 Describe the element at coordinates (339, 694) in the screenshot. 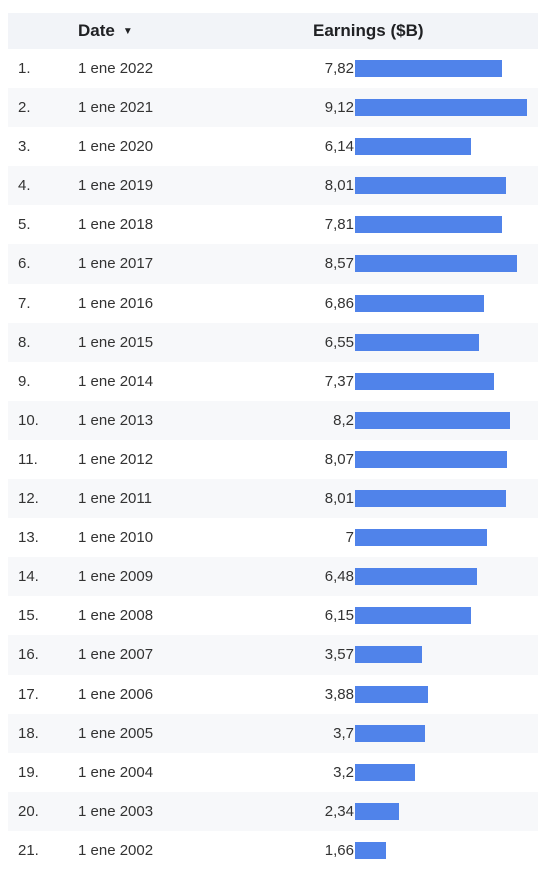

I see `row-earnings-value: 3,88` at that location.